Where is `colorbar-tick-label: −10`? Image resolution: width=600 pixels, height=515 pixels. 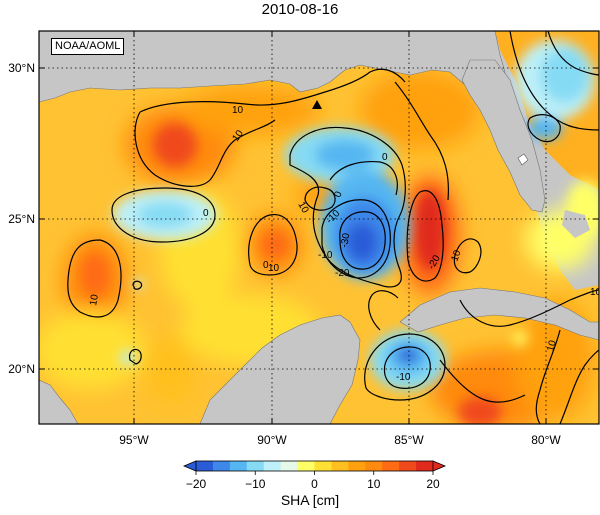 colorbar-tick-label: −10 is located at coordinates (255, 484).